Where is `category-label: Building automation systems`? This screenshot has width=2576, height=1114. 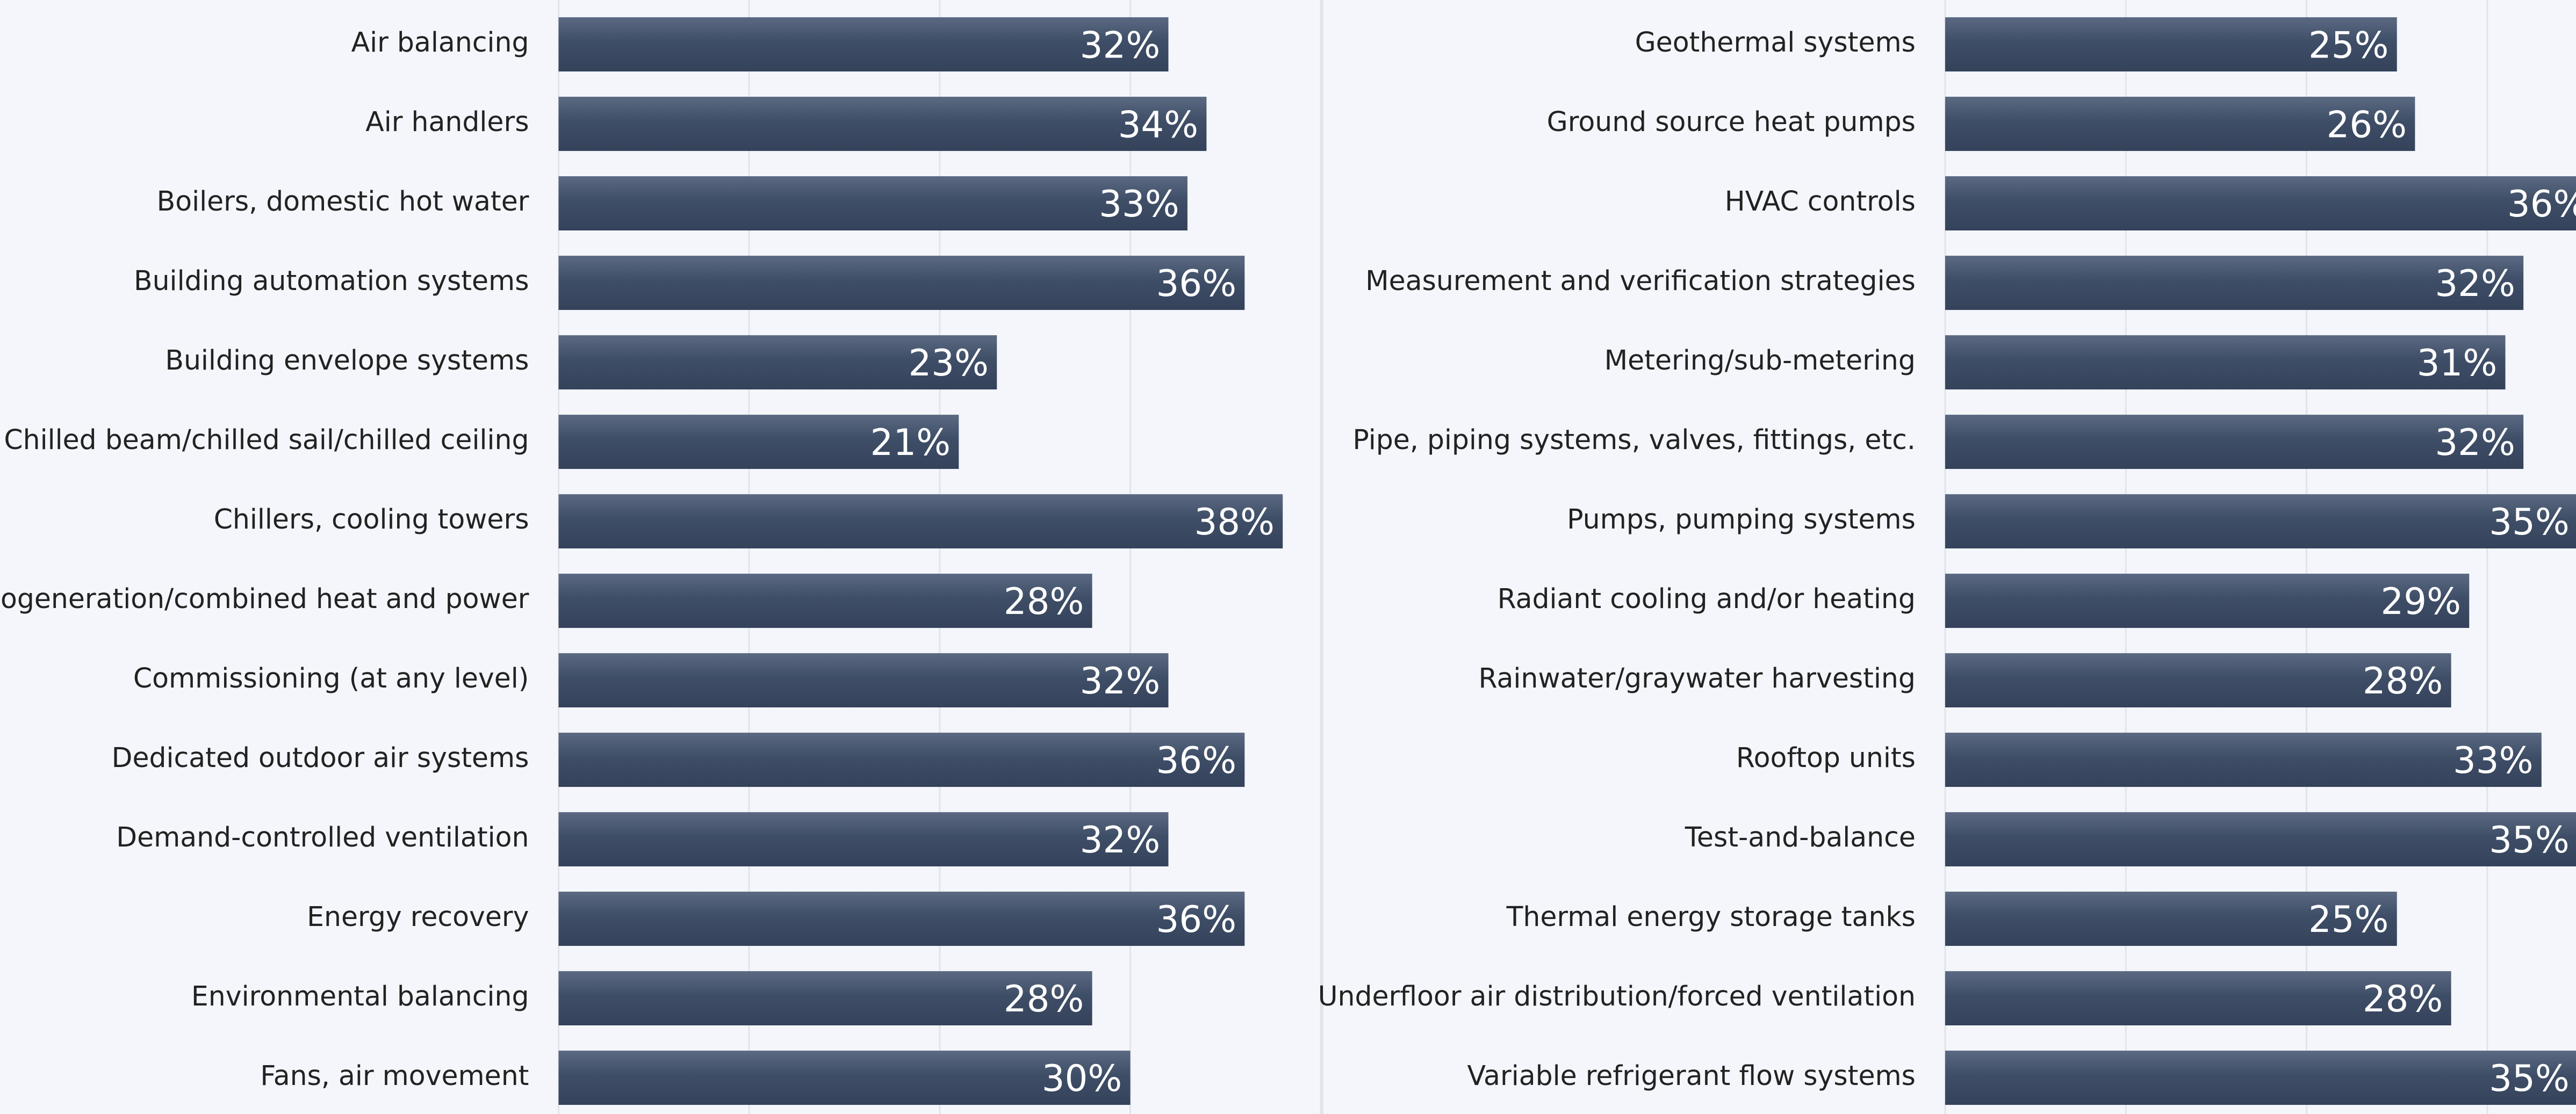
category-label: Building automation systems is located at coordinates (331, 280).